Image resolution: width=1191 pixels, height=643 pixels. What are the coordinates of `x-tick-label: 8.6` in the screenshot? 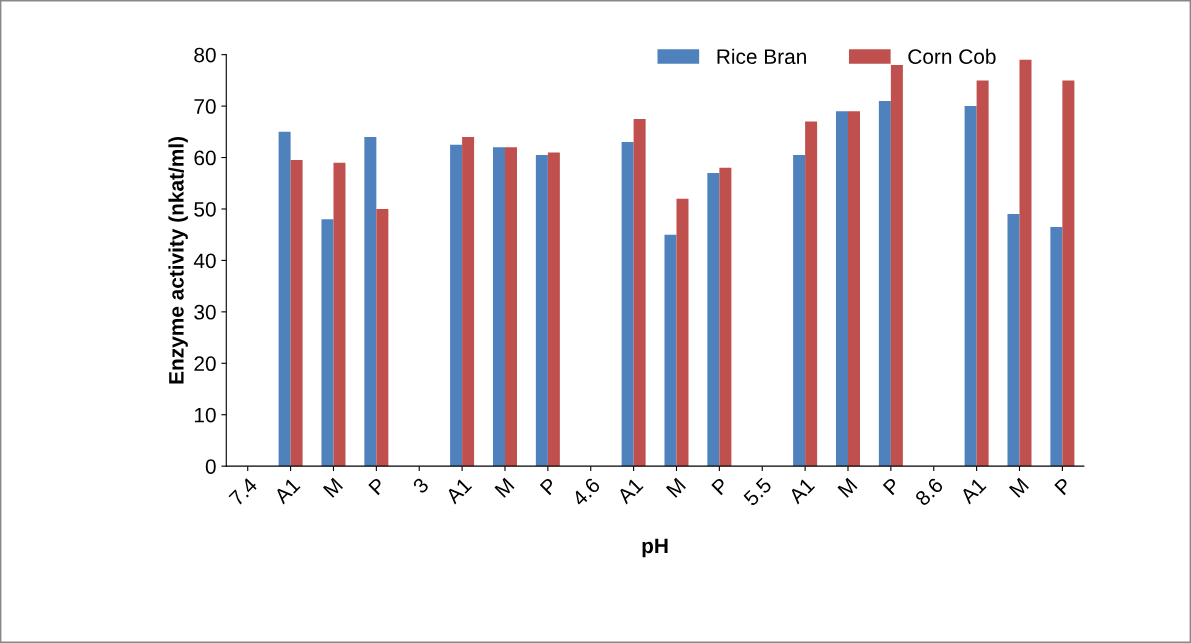 It's located at (929, 491).